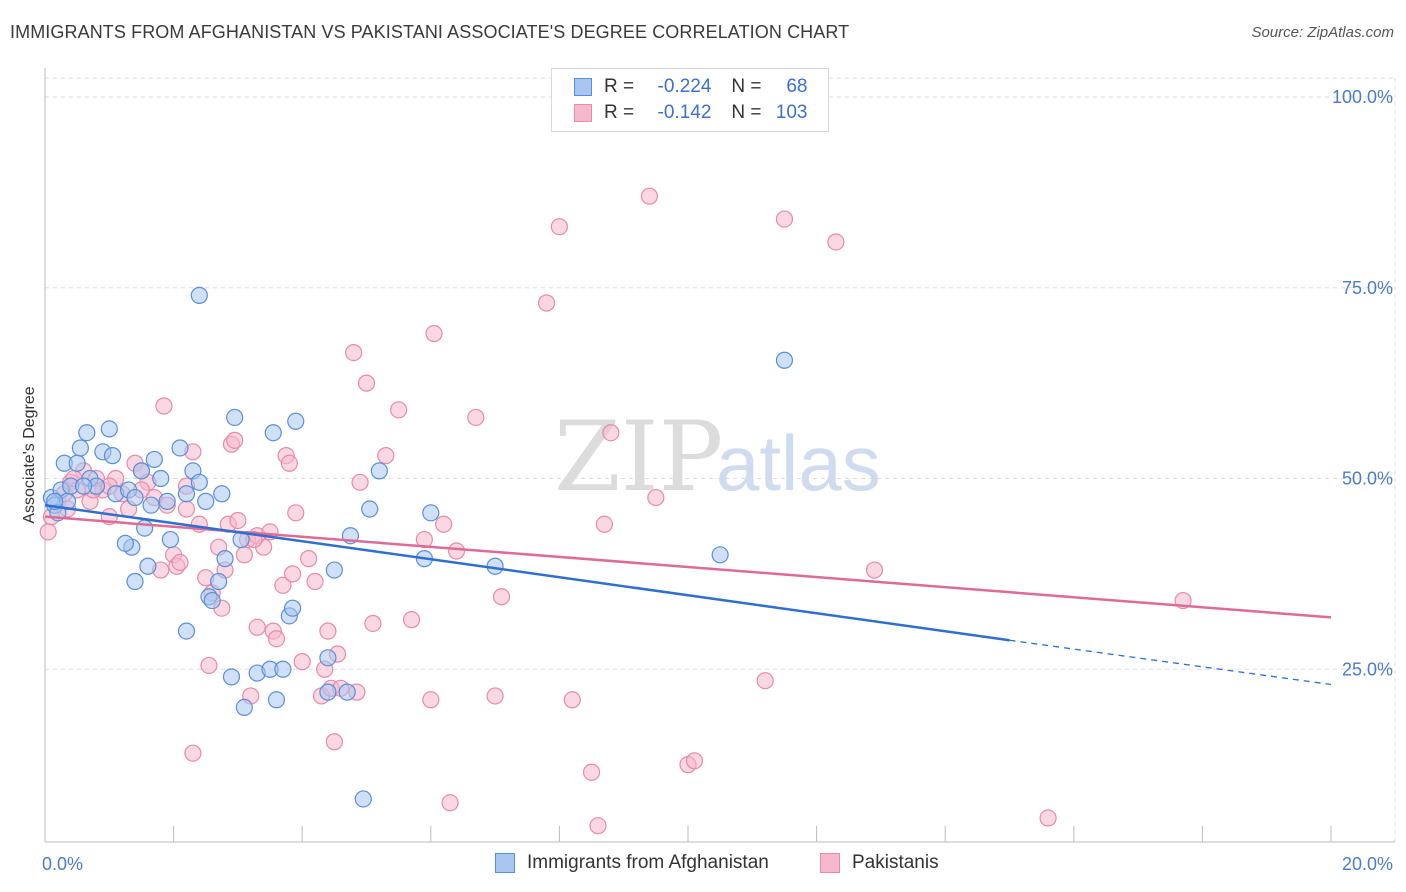 The image size is (1406, 892). Describe the element at coordinates (879, 863) in the screenshot. I see `legend-item-pakistanis: Pakistanis` at that location.